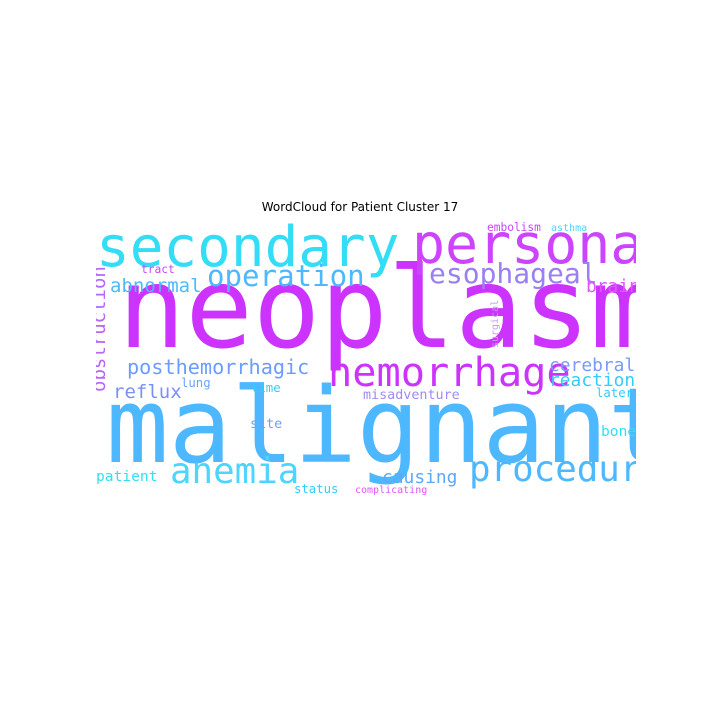  What do you see at coordinates (158, 269) in the screenshot?
I see `word-tract: tract` at bounding box center [158, 269].